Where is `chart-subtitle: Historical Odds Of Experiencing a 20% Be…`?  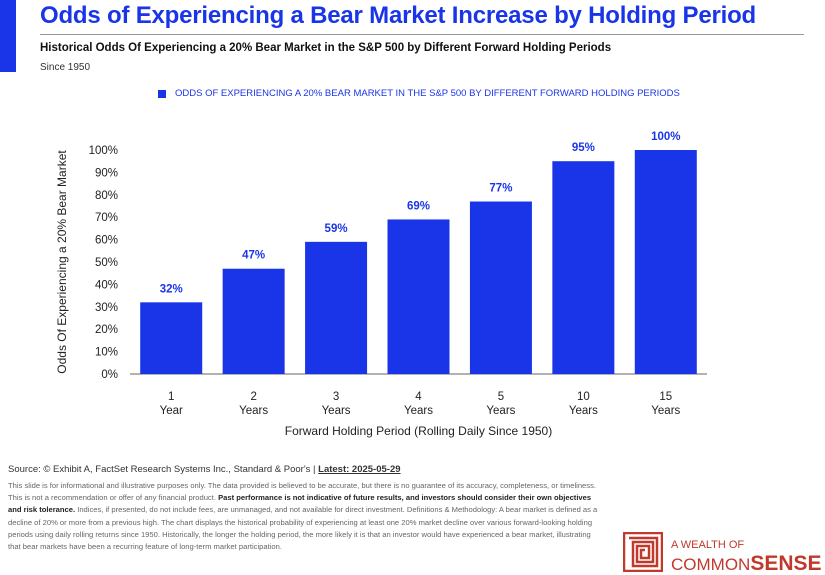
chart-subtitle: Historical Odds Of Experiencing a 20% Be… is located at coordinates (326, 48).